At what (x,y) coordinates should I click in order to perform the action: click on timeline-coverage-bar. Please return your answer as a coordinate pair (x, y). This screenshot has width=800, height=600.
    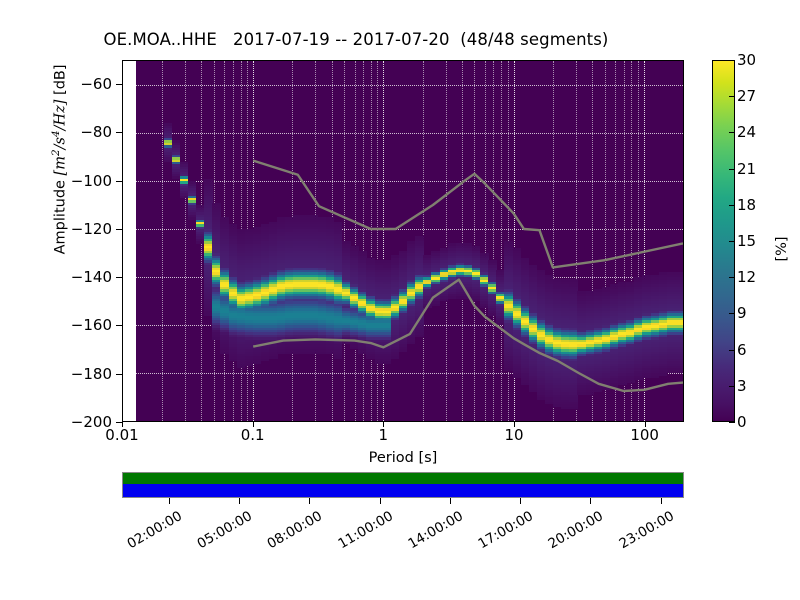
    Looking at the image, I should click on (403, 485).